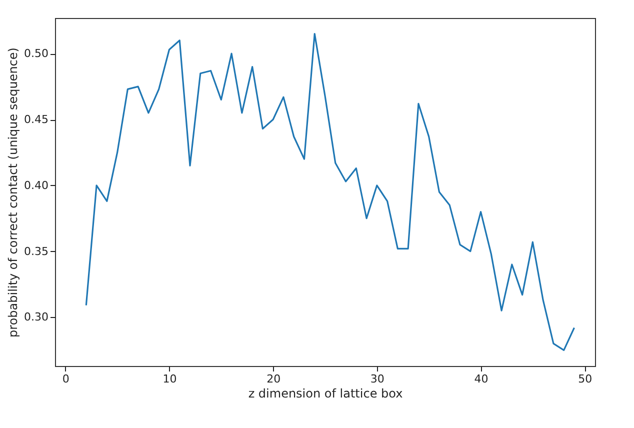 Image resolution: width=634 pixels, height=428 pixels. I want to click on y-tick-label: 0.40, so click(36, 185).